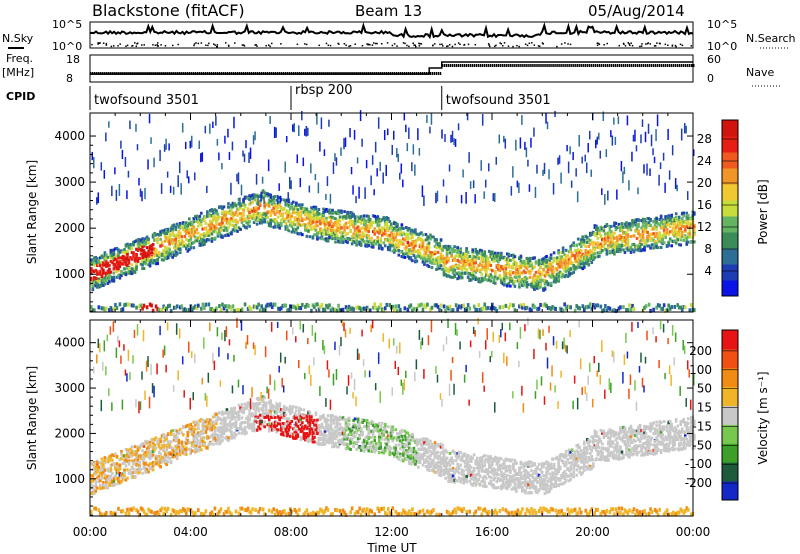  I want to click on nave-tick-bottom: 0, so click(710, 78).